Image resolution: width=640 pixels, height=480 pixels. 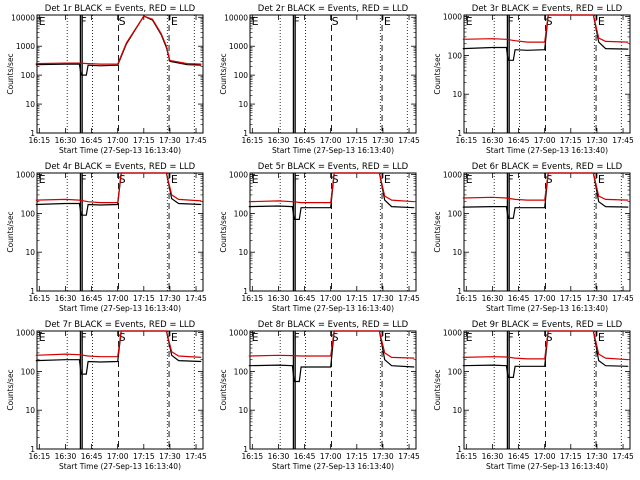 I want to click on panel-title: Det 7r BLACK = Events, RED = LLD, so click(x=120, y=325).